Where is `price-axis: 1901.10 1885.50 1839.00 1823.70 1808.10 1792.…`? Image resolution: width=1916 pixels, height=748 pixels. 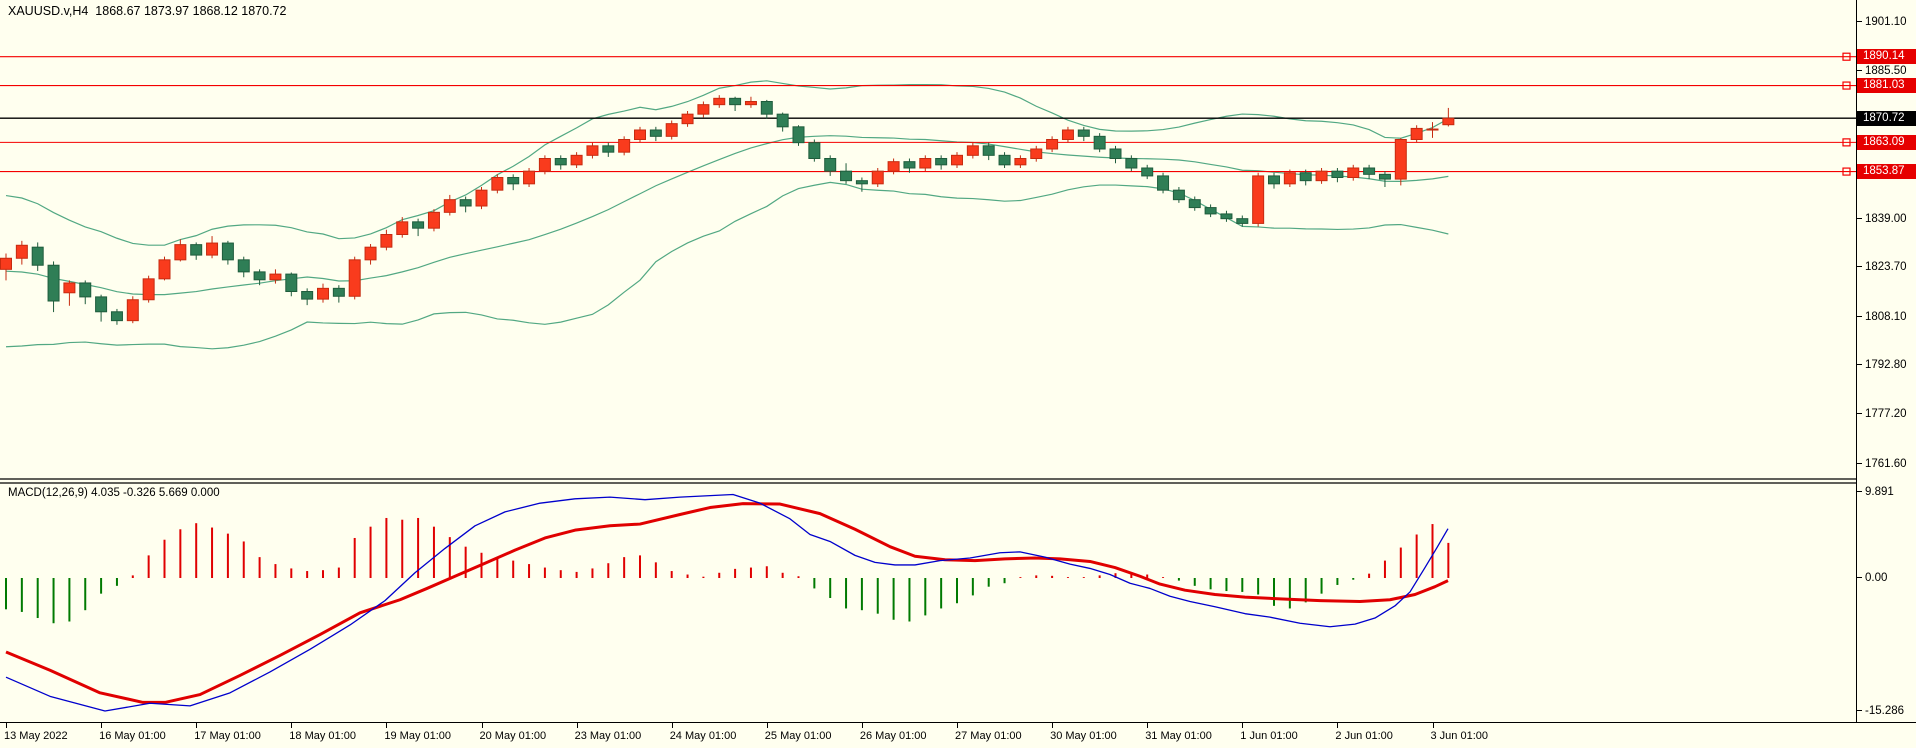 price-axis: 1901.10 1885.50 1839.00 1823.70 1808.10 1792.… is located at coordinates (1886, 361).